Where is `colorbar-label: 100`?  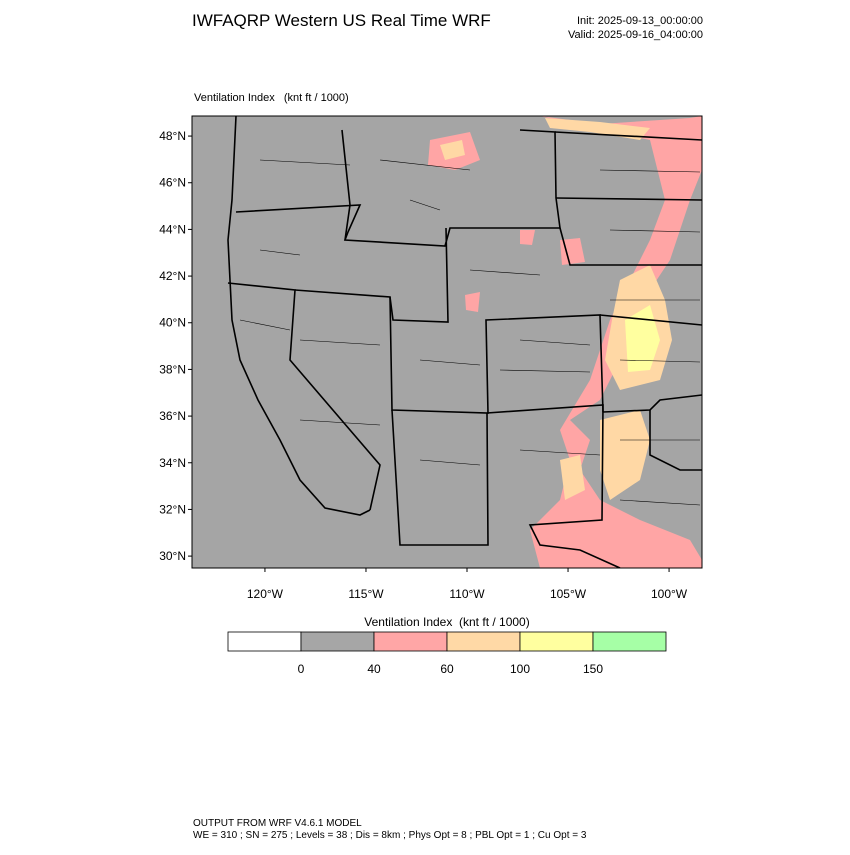
colorbar-label: 100 is located at coordinates (520, 669).